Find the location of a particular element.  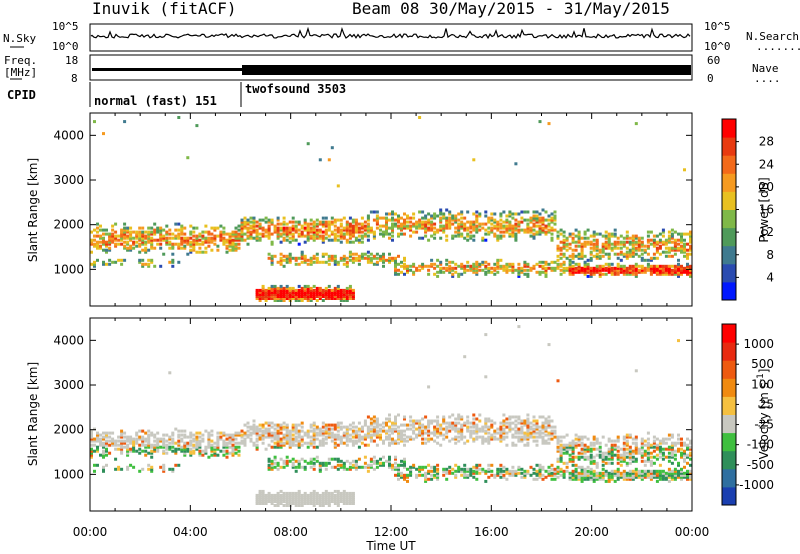

colorbar-swatch is located at coordinates (729, 219).